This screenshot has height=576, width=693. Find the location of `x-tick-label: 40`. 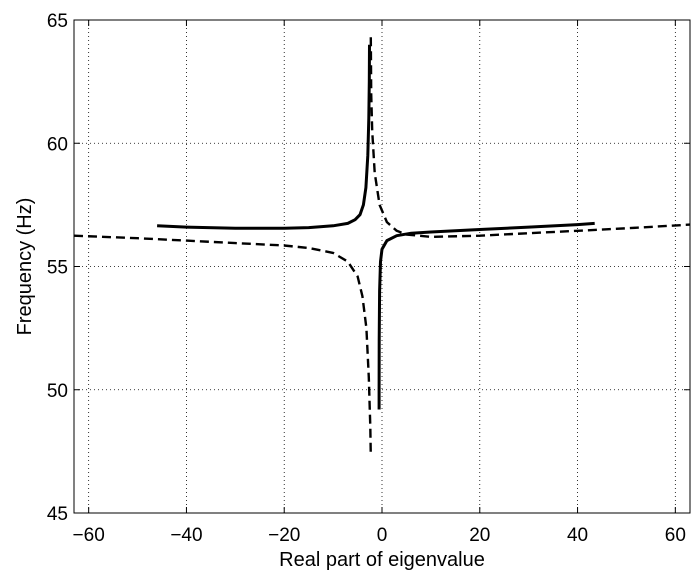

x-tick-label: 40 is located at coordinates (577, 535).